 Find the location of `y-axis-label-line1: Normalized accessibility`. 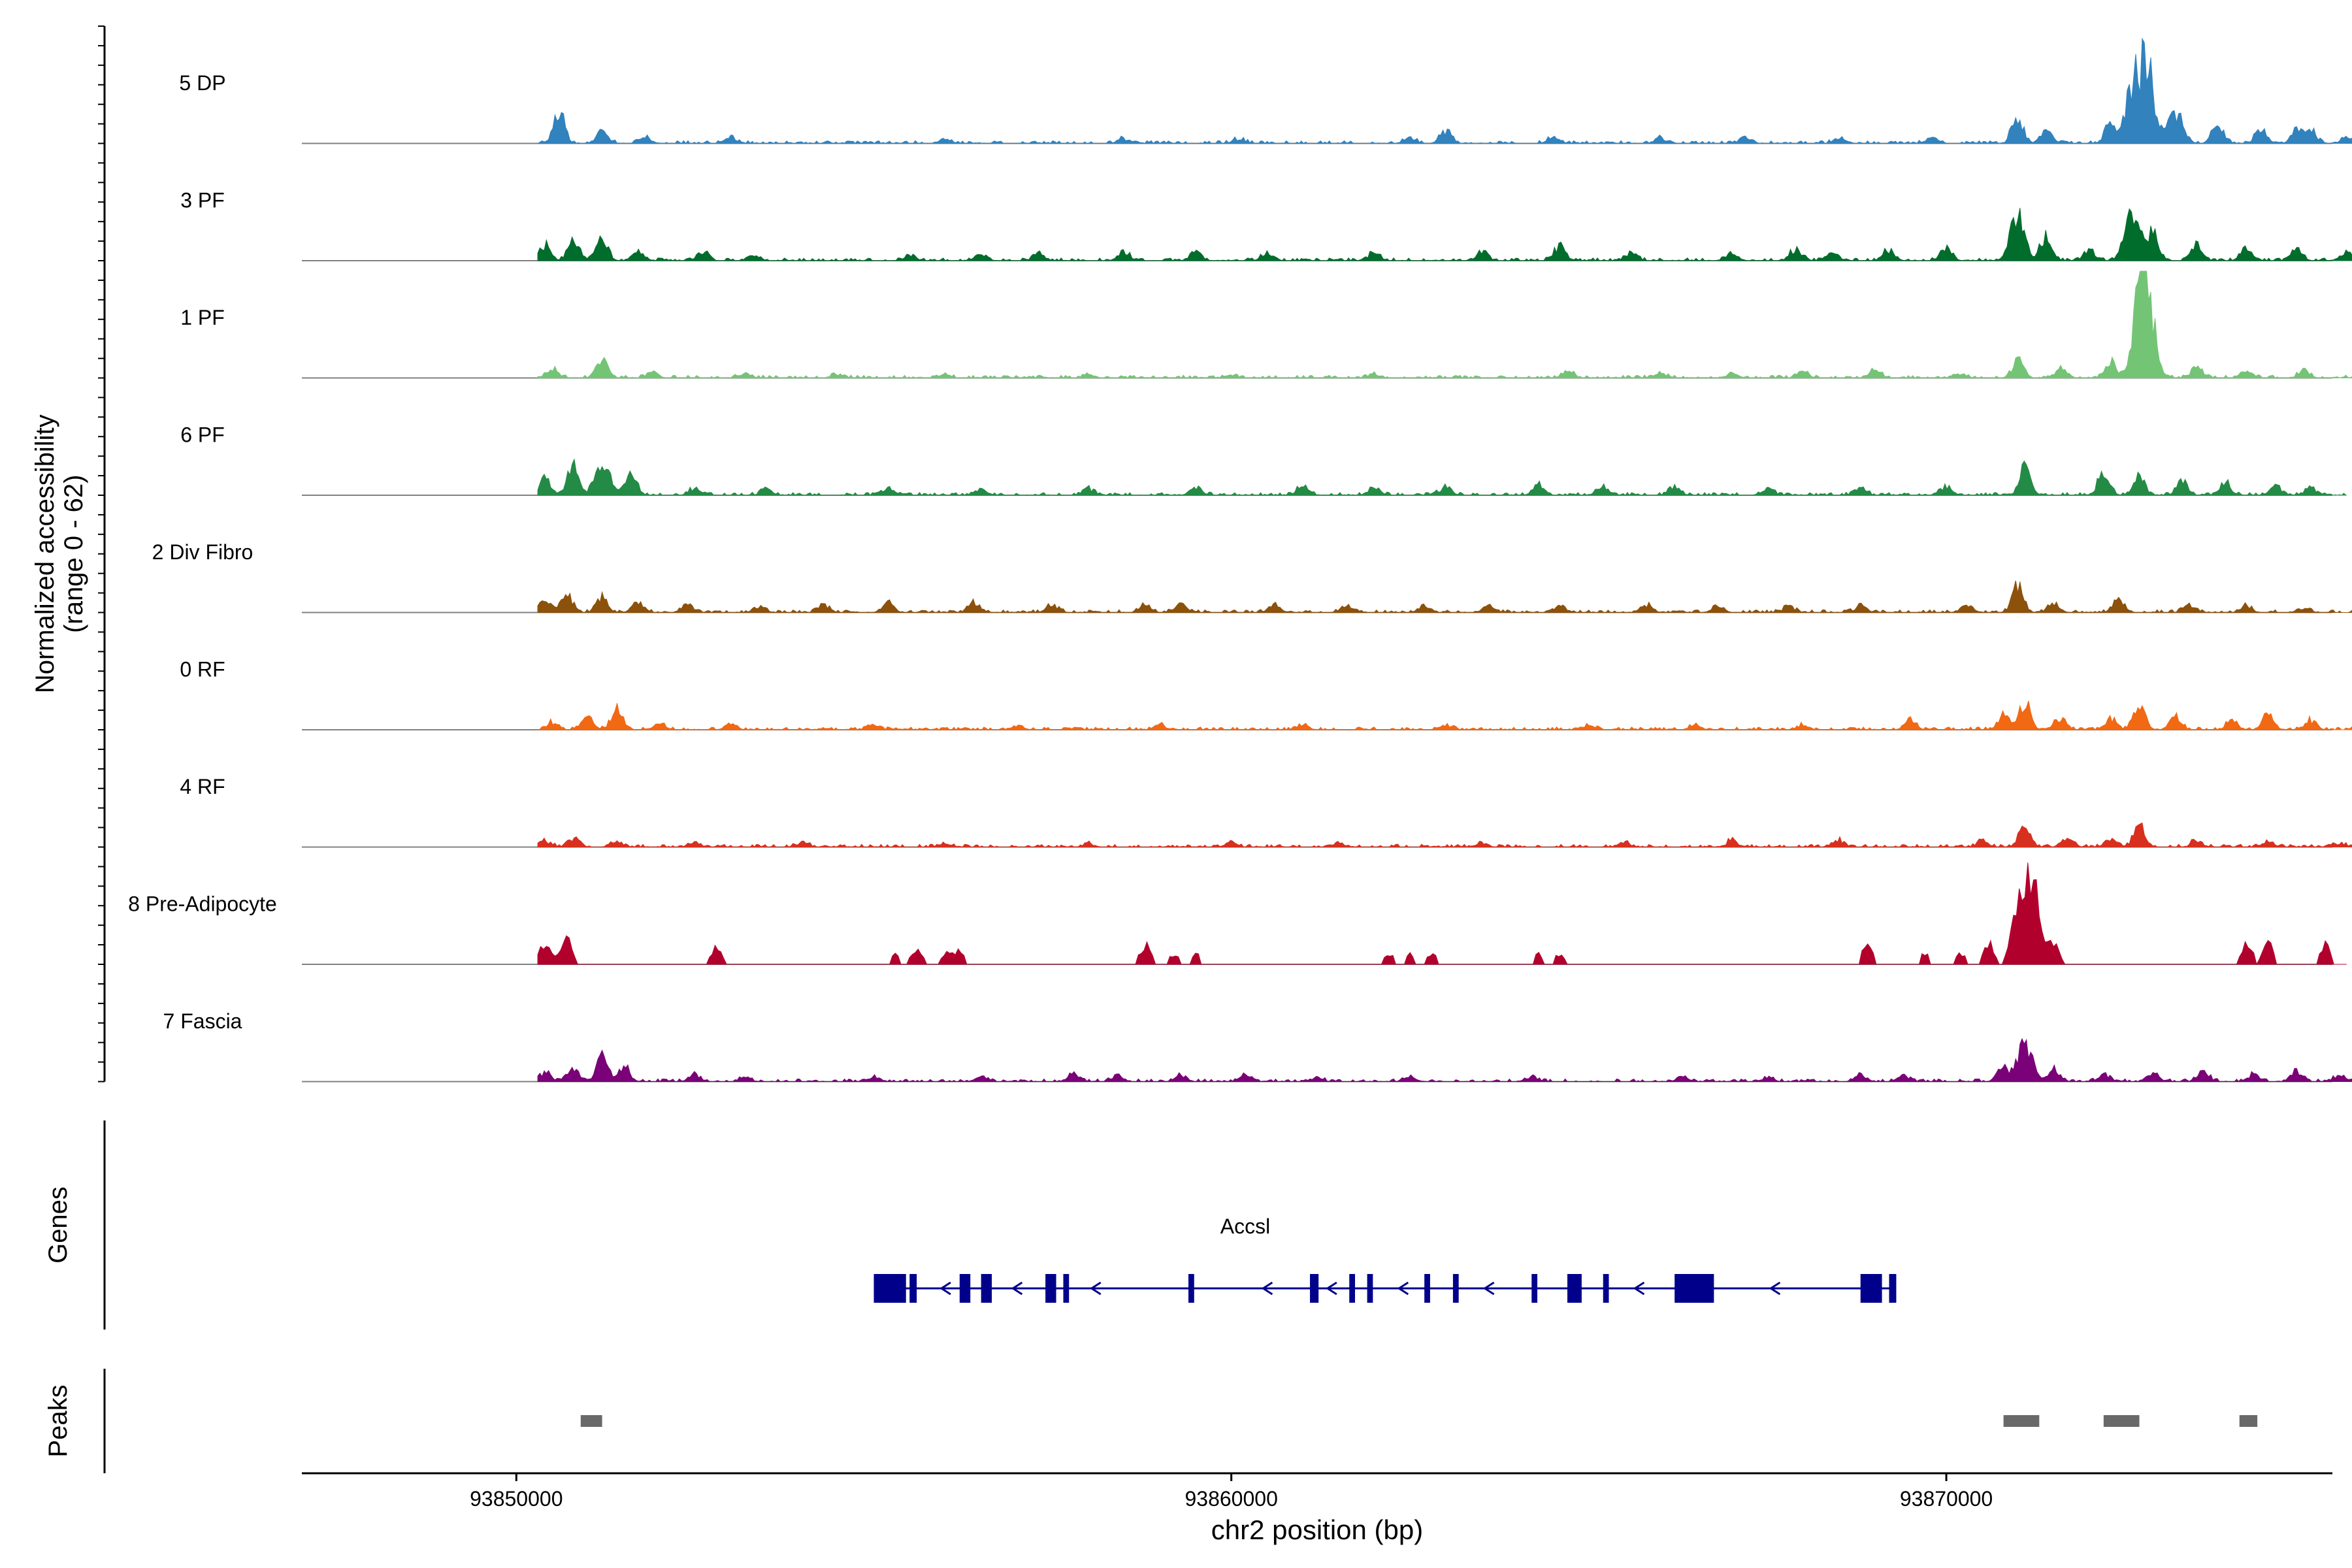

y-axis-label-line1: Normalized accessibility is located at coordinates (45, 553).